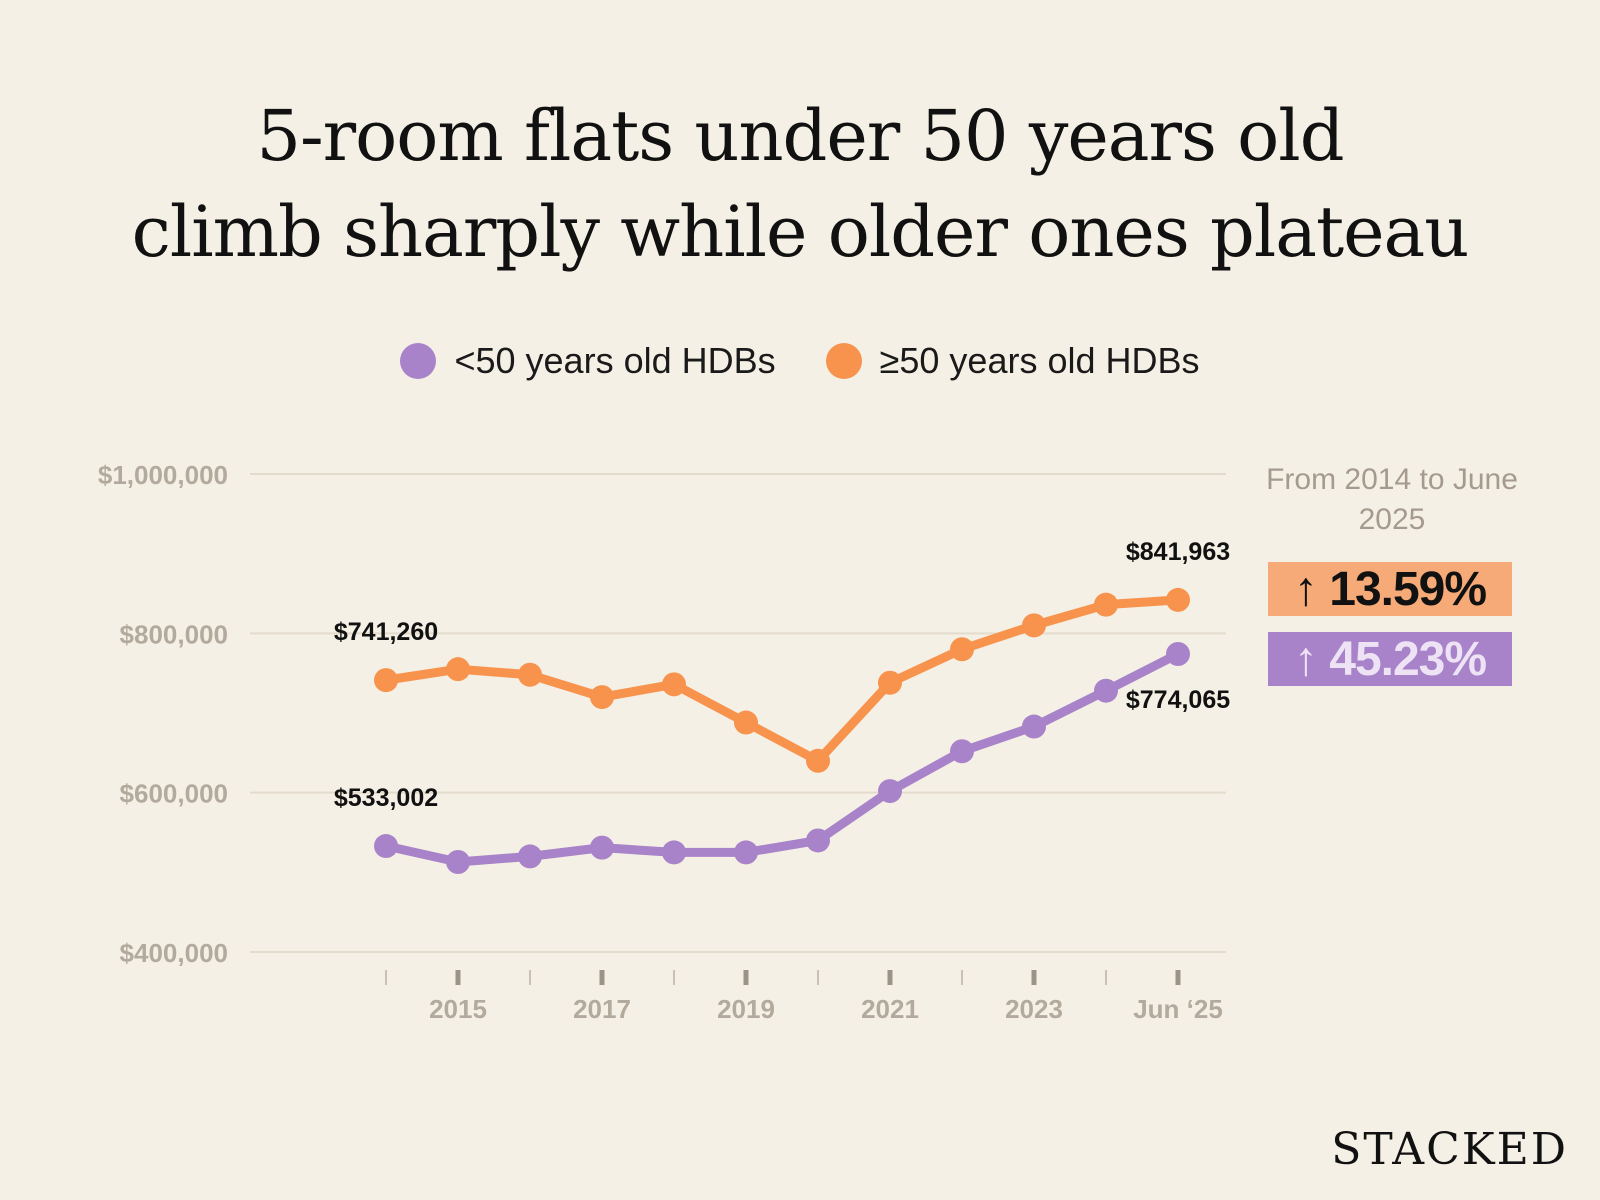 The width and height of the screenshot is (1600, 1200). What do you see at coordinates (174, 953) in the screenshot?
I see `y-tick-label: $400,000` at bounding box center [174, 953].